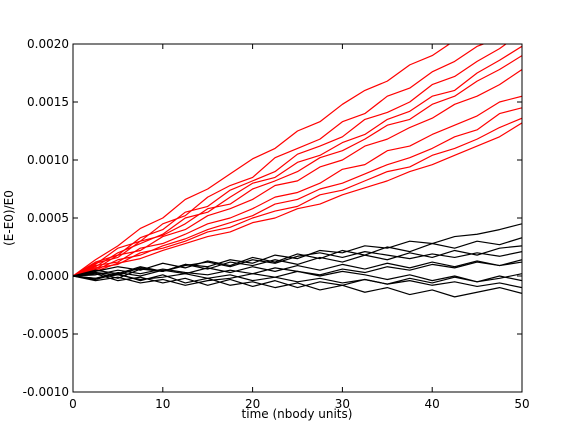 The width and height of the screenshot is (581, 436). Describe the element at coordinates (9, 218) in the screenshot. I see `y-axis-label: (E-E0)/E0` at that location.